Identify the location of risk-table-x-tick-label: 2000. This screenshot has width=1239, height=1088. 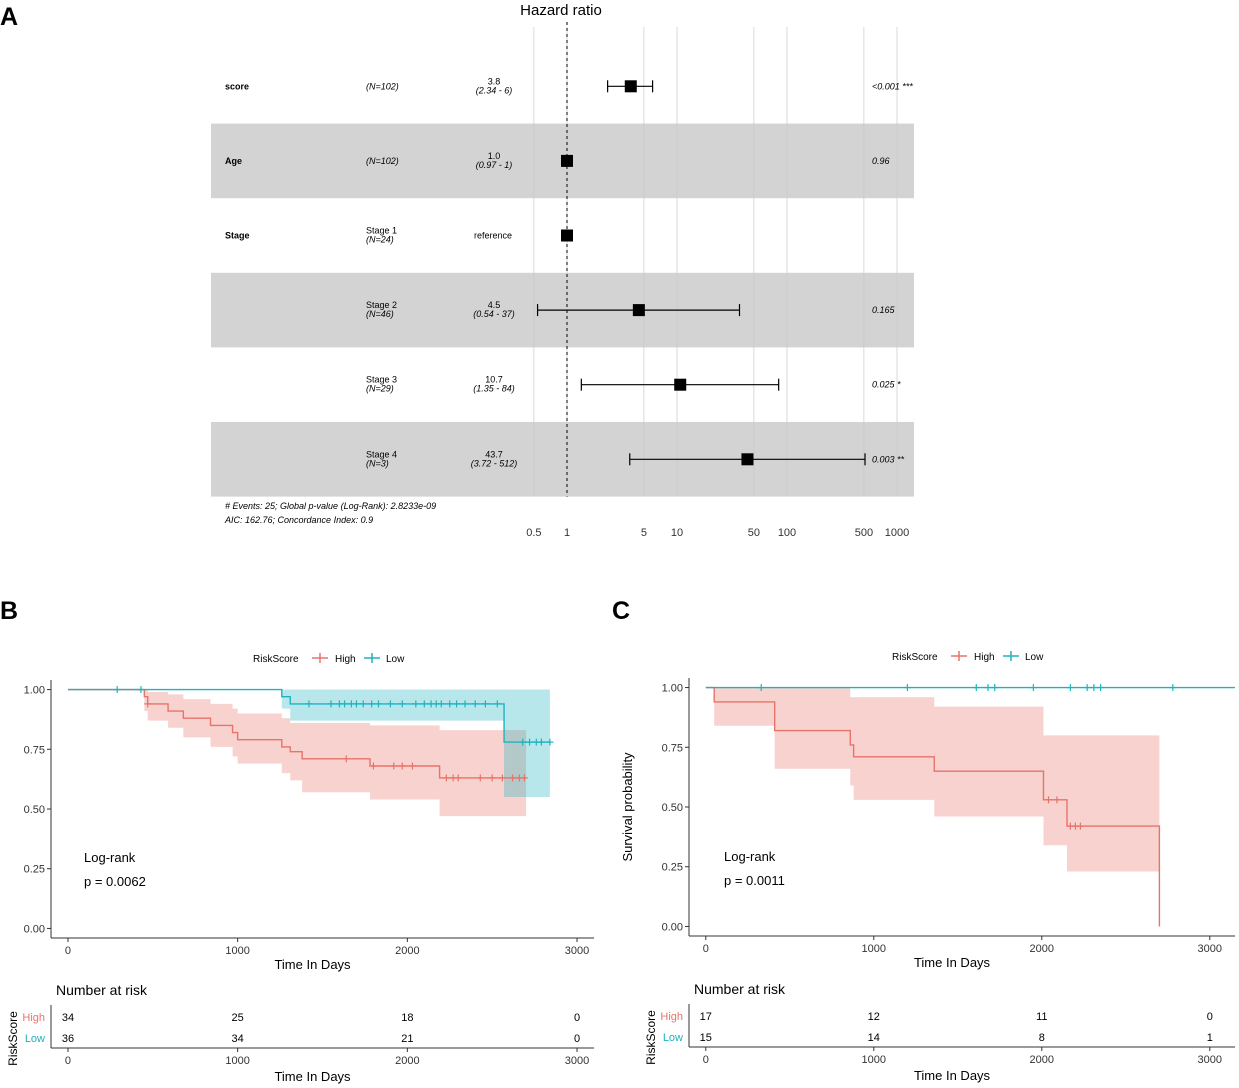
(407, 1061).